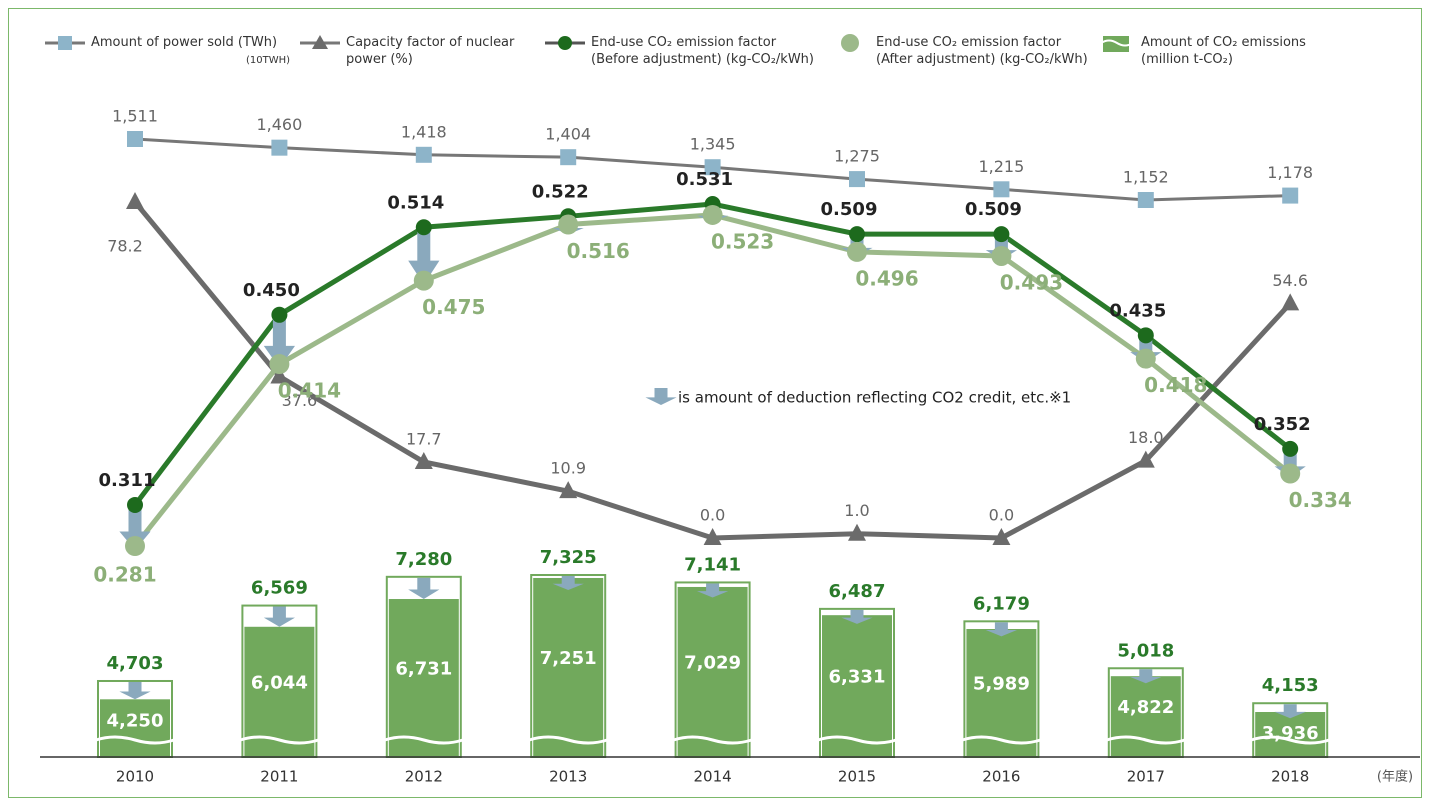  What do you see at coordinates (857, 156) in the screenshot?
I see `value-label: 1,275` at bounding box center [857, 156].